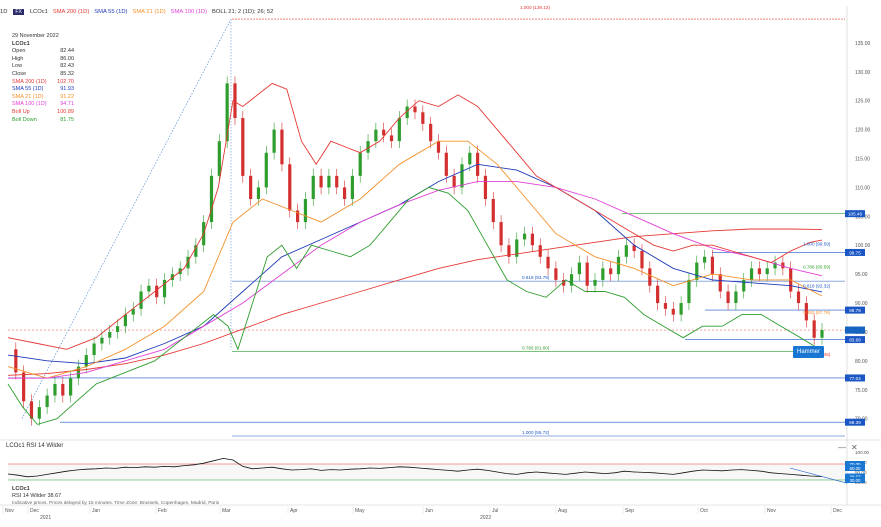 This screenshot has height=527, width=881. What do you see at coordinates (855, 422) in the screenshot?
I see `price-label-box` at bounding box center [855, 422].